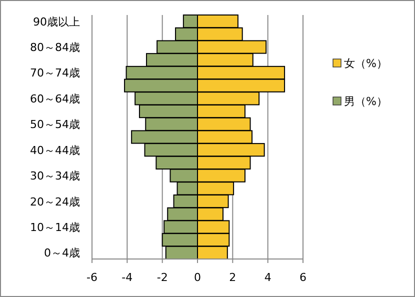 The width and height of the screenshot is (415, 297). Describe the element at coordinates (232, 277) in the screenshot. I see `x-tick-label: 2` at that location.